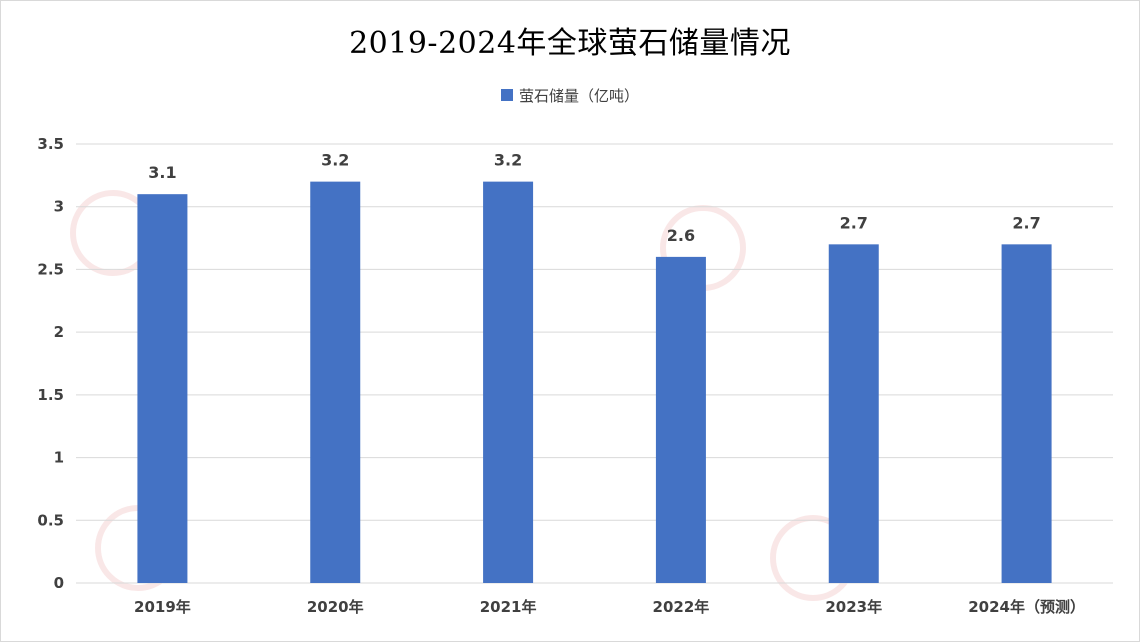  Describe the element at coordinates (578, 95) in the screenshot. I see `legend-label: 萤石储量（亿吨）` at that location.